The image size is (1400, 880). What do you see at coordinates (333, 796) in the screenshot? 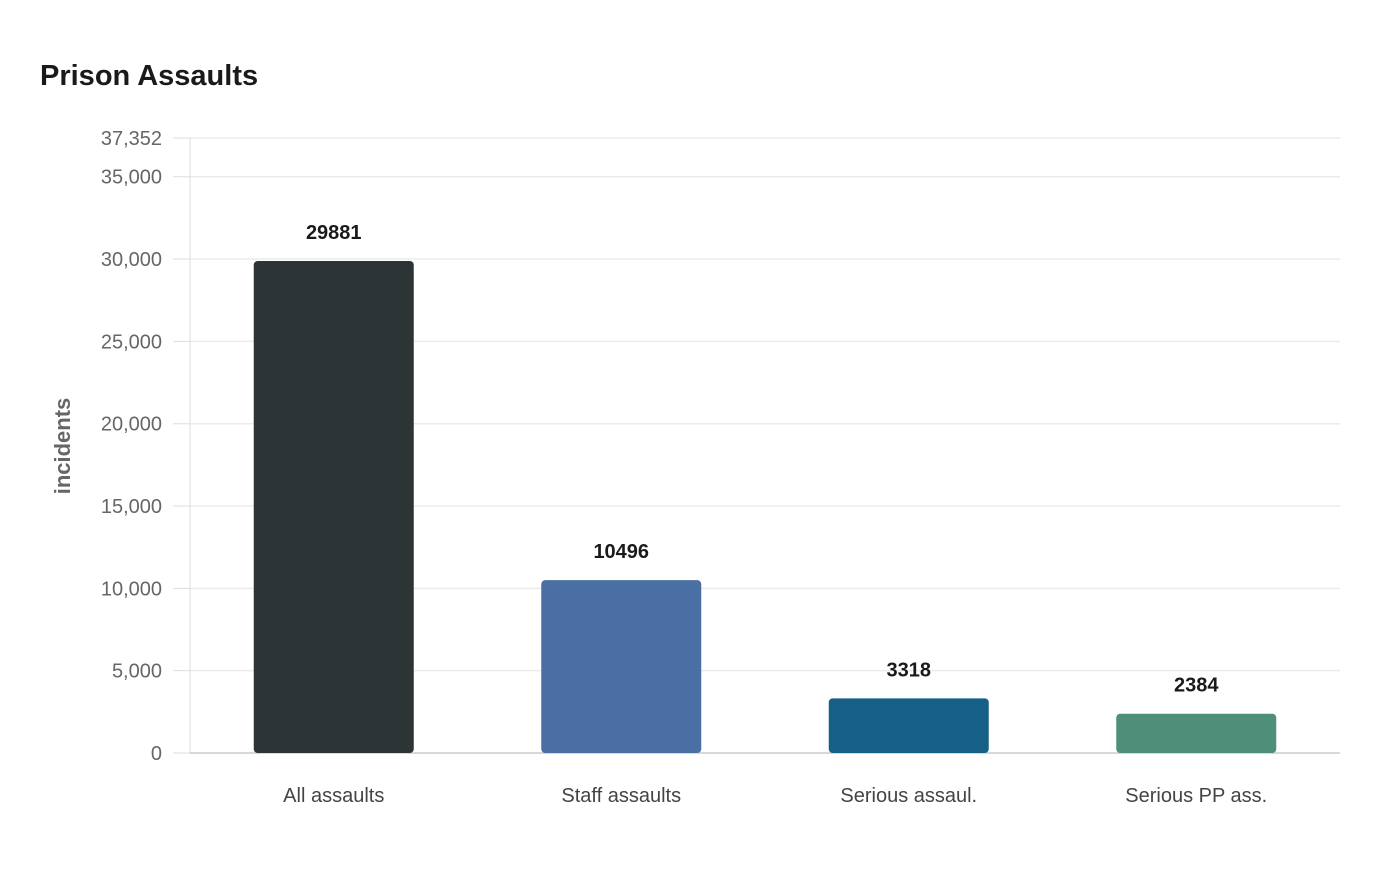
I see `x-tick-label: All assaults` at bounding box center [333, 796].